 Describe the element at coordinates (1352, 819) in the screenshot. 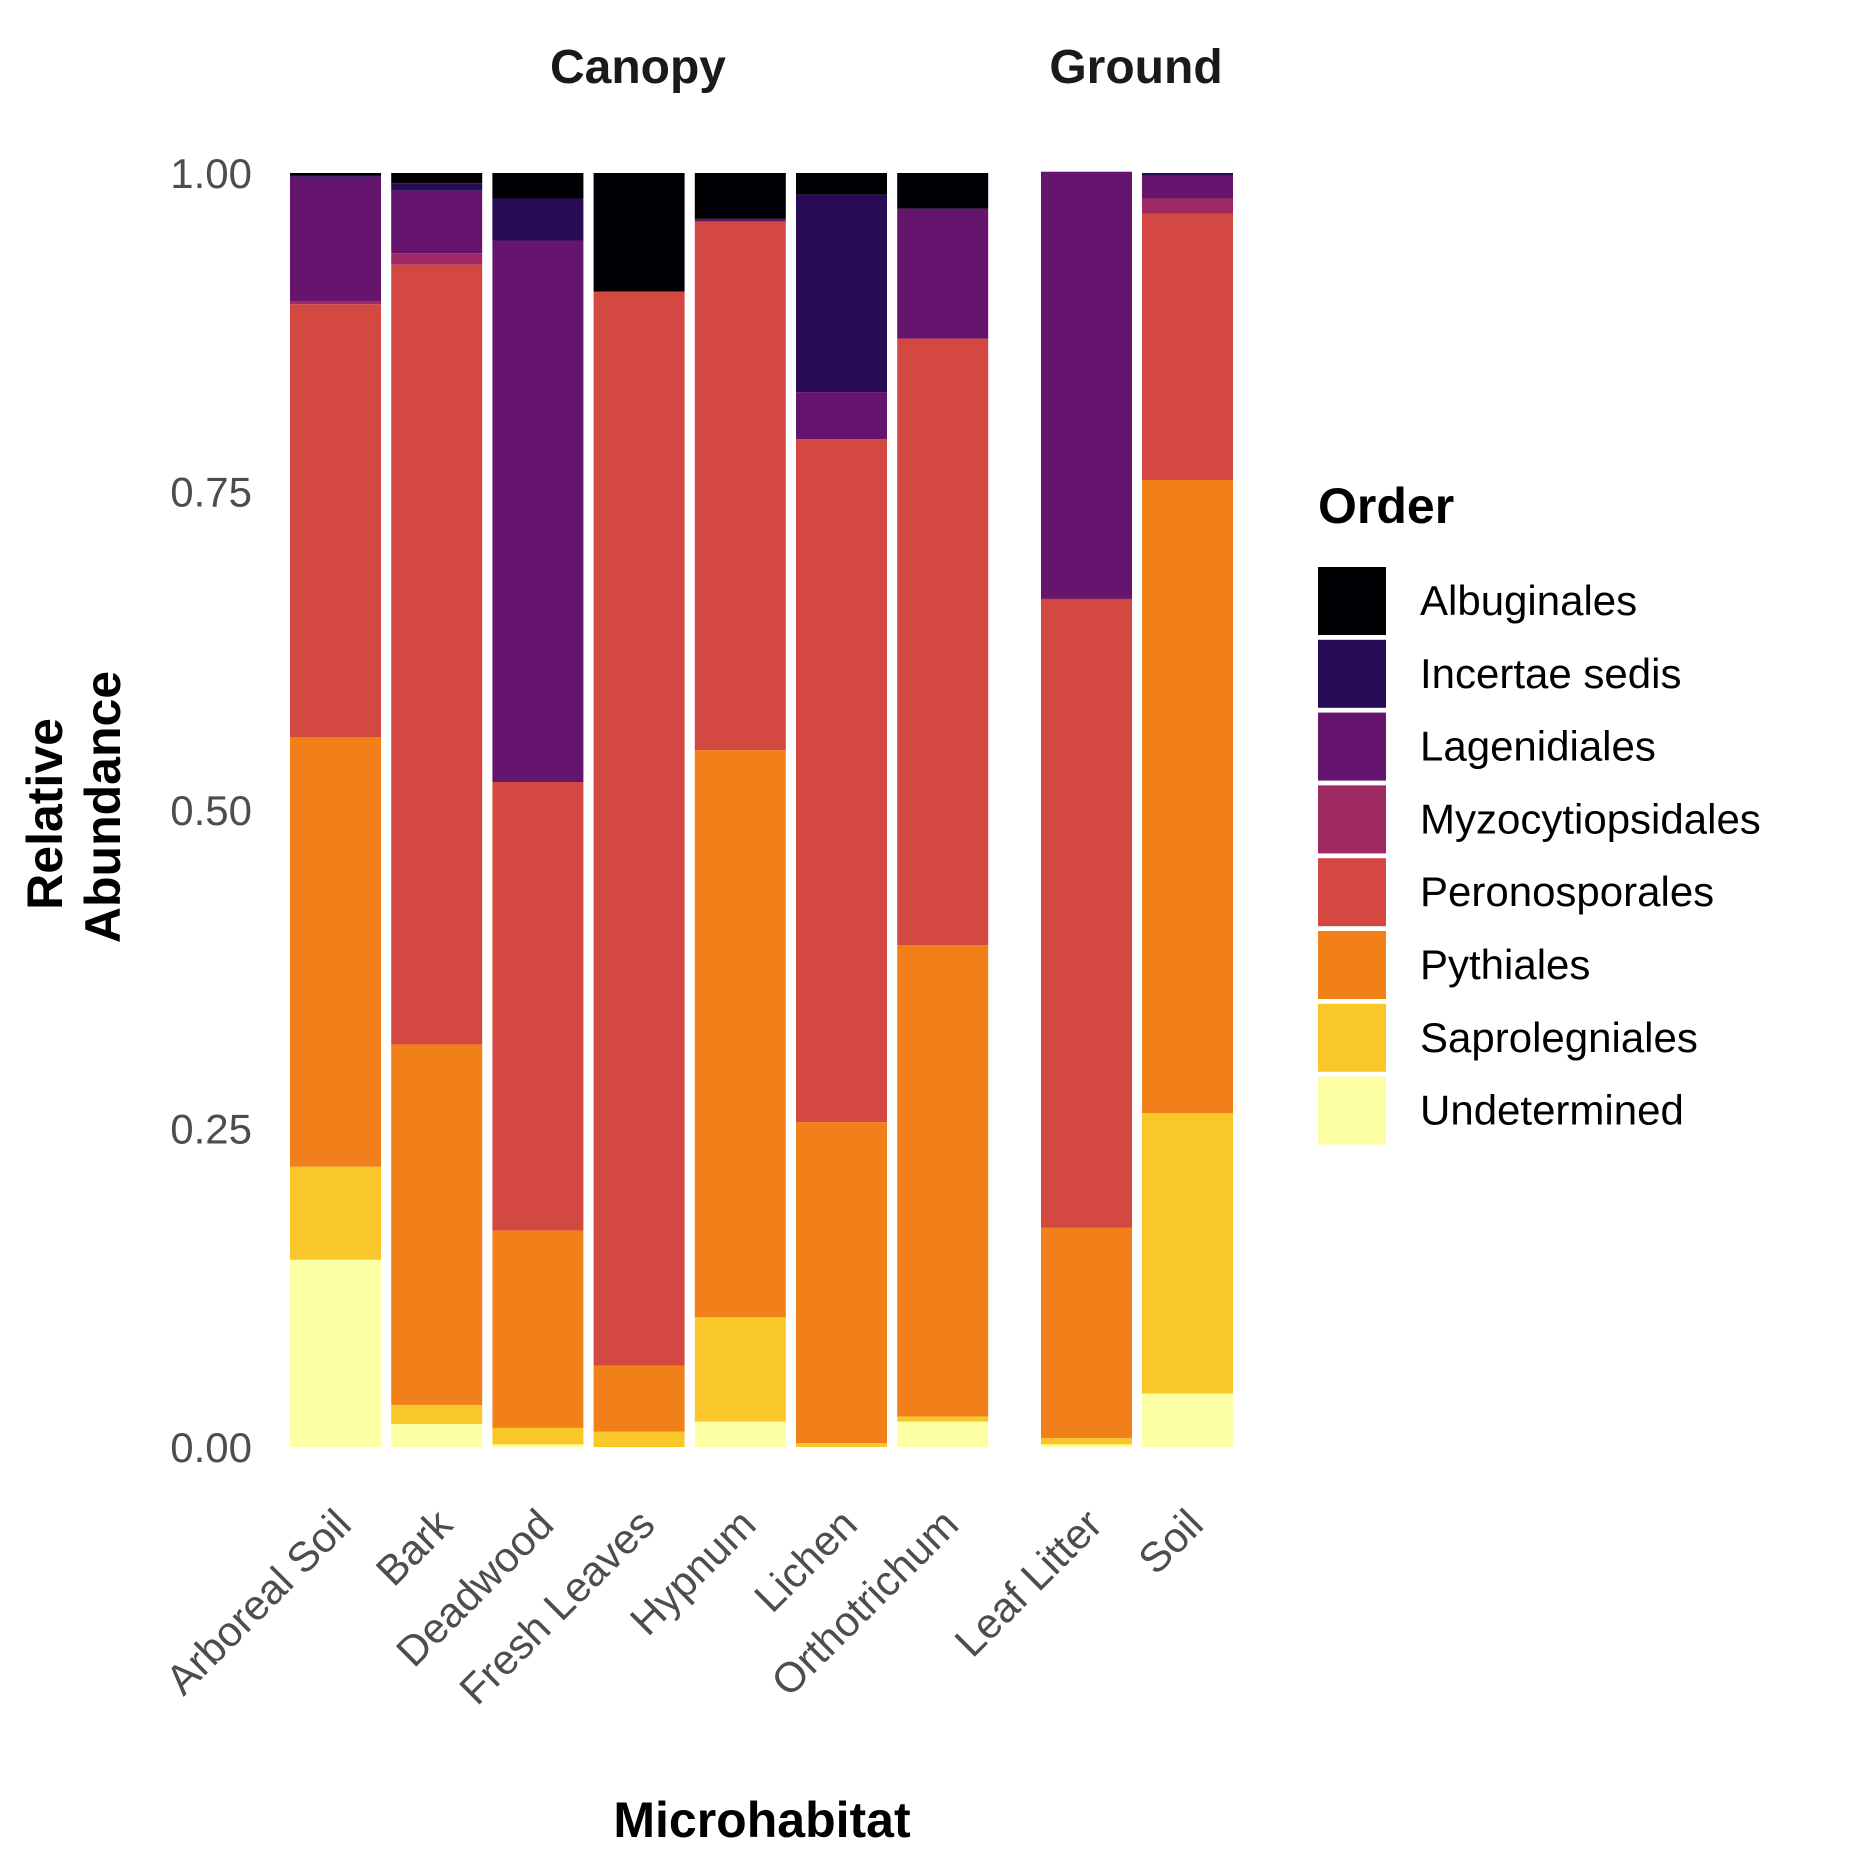

I see `legend-swatch-myzocytiopsidales` at that location.